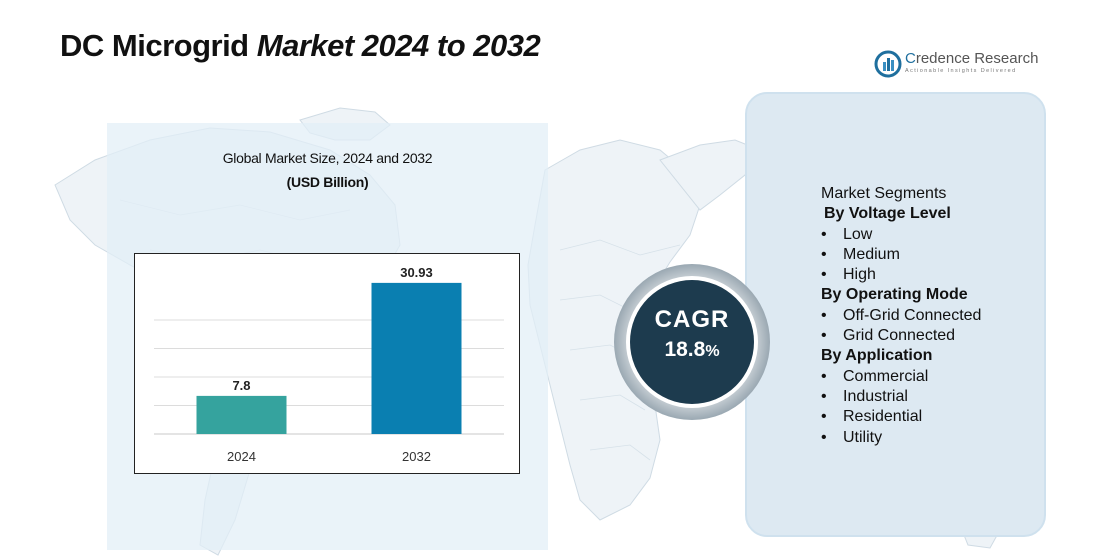  What do you see at coordinates (901, 438) in the screenshot?
I see `segment-item: • Utility` at bounding box center [901, 438].